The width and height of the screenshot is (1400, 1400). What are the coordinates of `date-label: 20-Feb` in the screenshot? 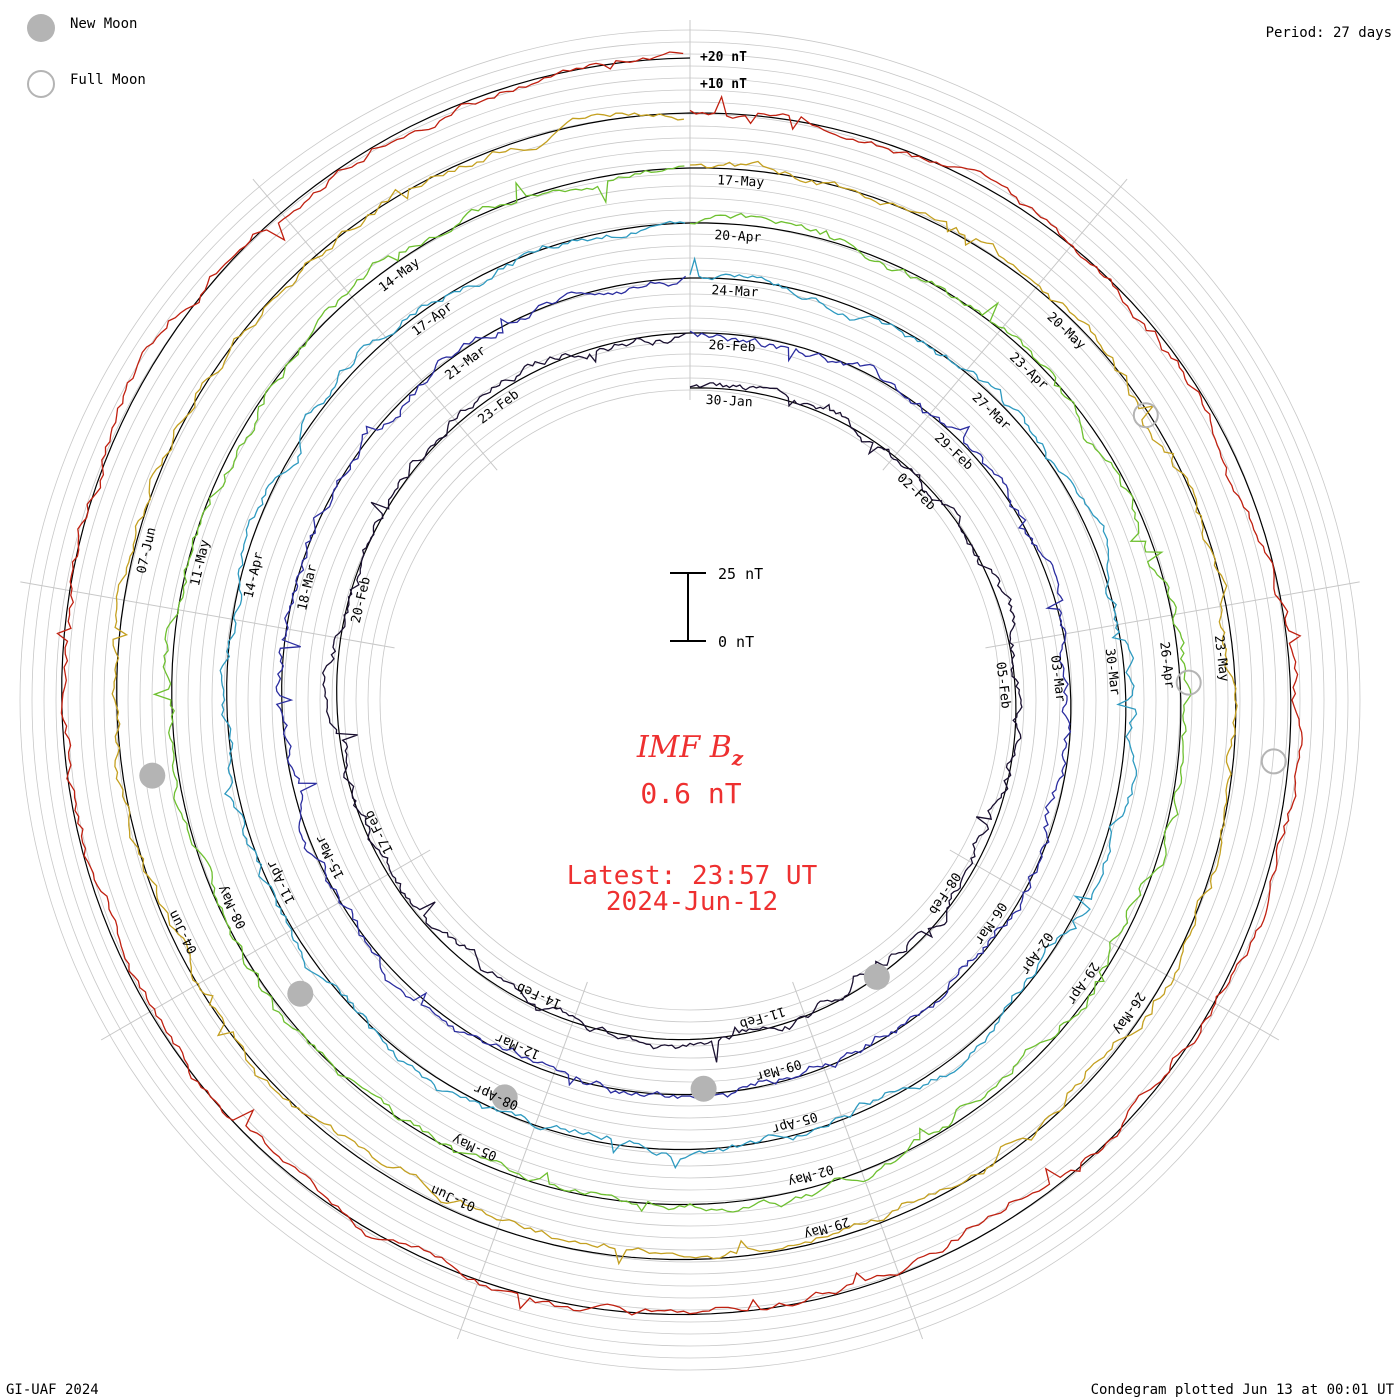 It's located at (361, 599).